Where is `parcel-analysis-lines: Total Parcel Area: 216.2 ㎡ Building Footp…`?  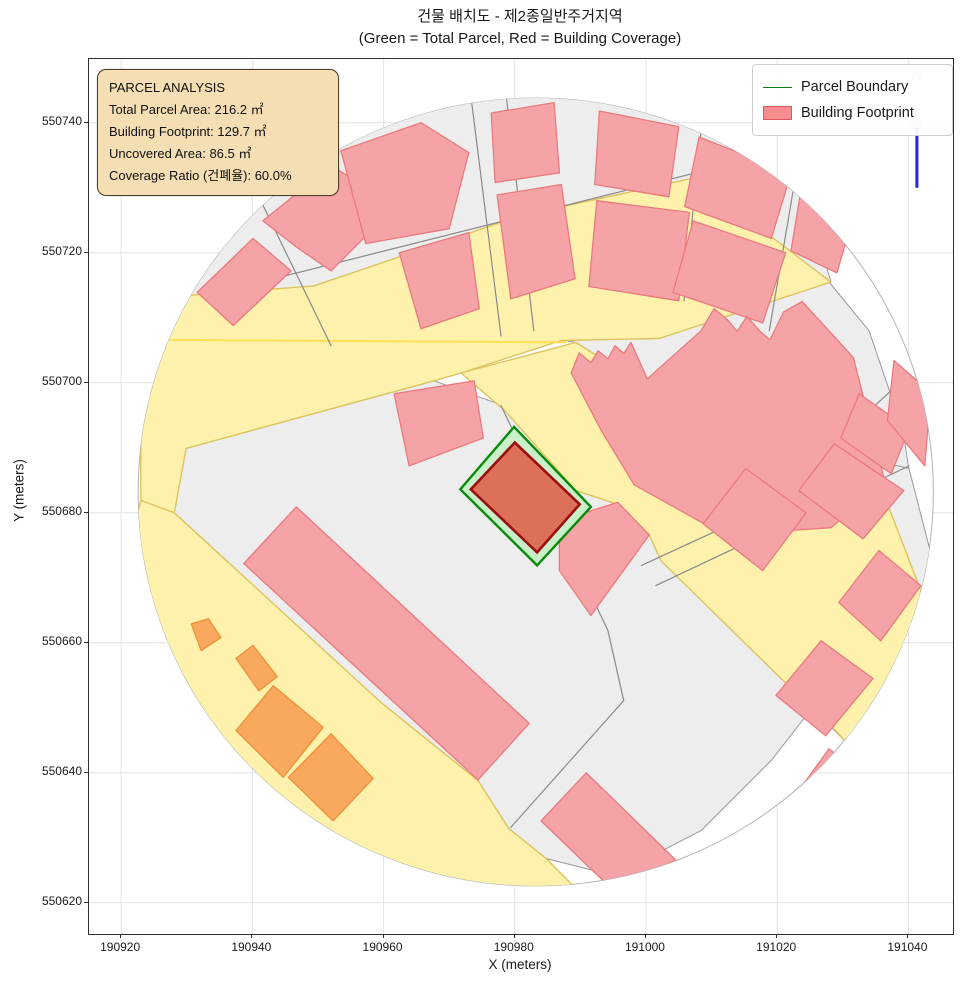 parcel-analysis-lines: Total Parcel Area: 216.2 ㎡ Building Footp… is located at coordinates (218, 143).